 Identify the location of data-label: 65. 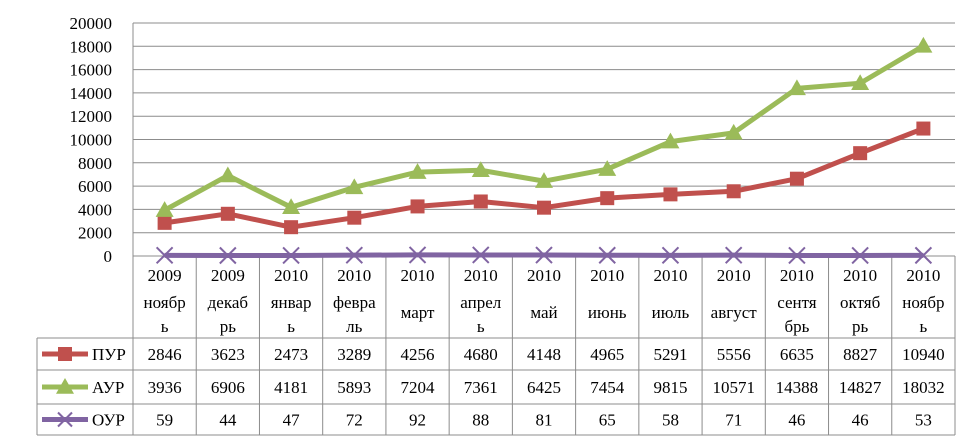
(607, 420).